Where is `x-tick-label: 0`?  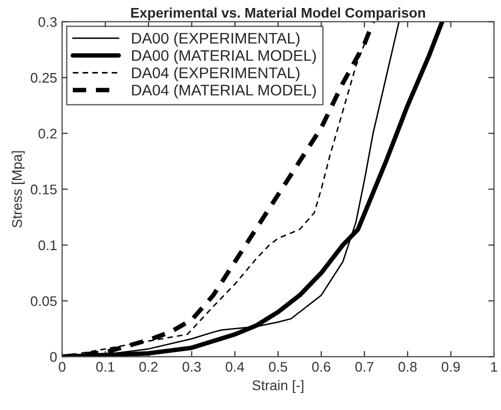
x-tick-label: 0 is located at coordinates (62, 367).